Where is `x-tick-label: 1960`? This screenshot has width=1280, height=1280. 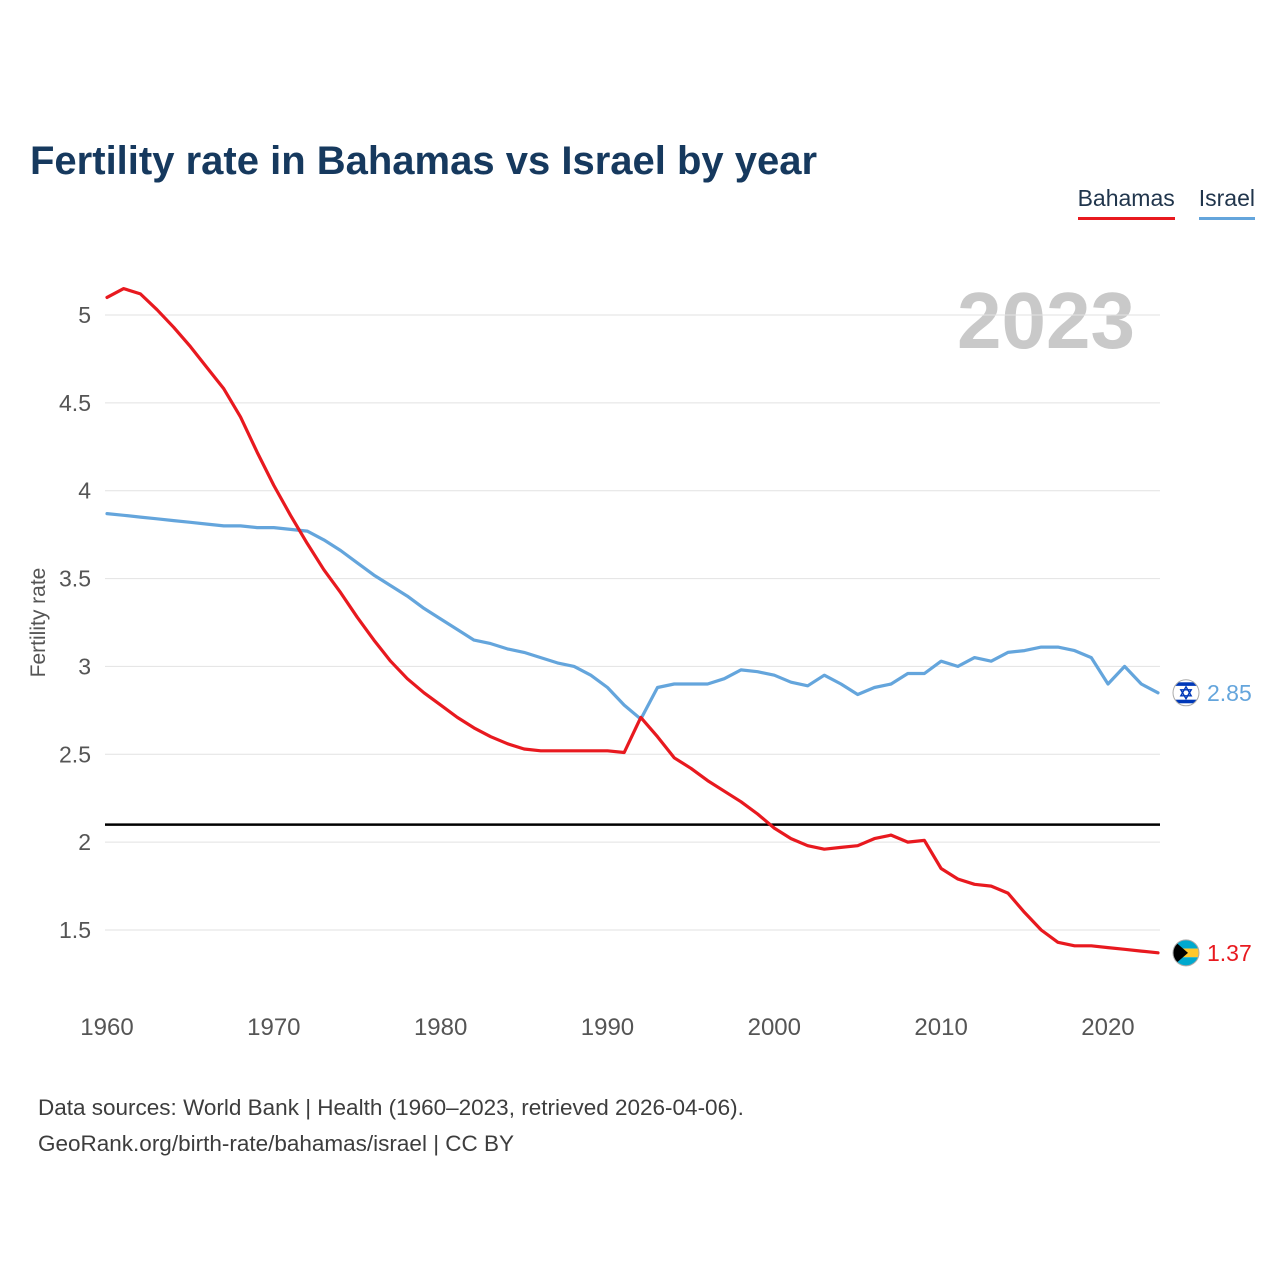
x-tick-label: 1960 is located at coordinates (106, 1027).